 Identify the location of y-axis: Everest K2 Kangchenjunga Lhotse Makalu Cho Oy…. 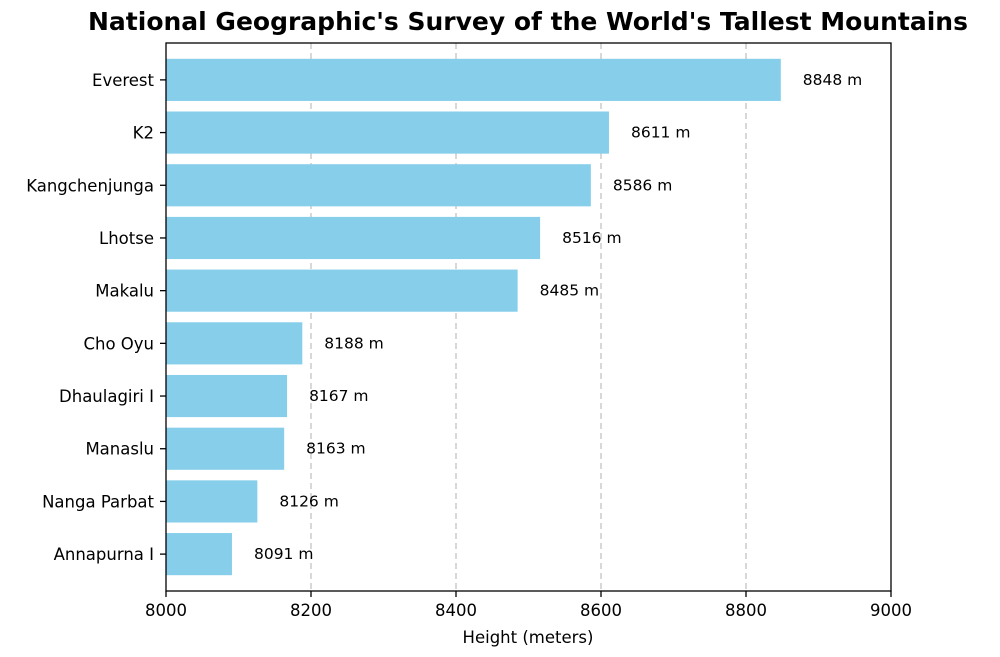
(96, 317).